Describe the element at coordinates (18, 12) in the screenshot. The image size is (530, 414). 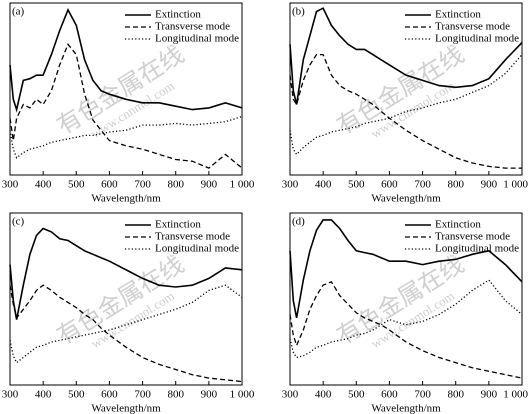
I see `panel-label: (a)` at that location.